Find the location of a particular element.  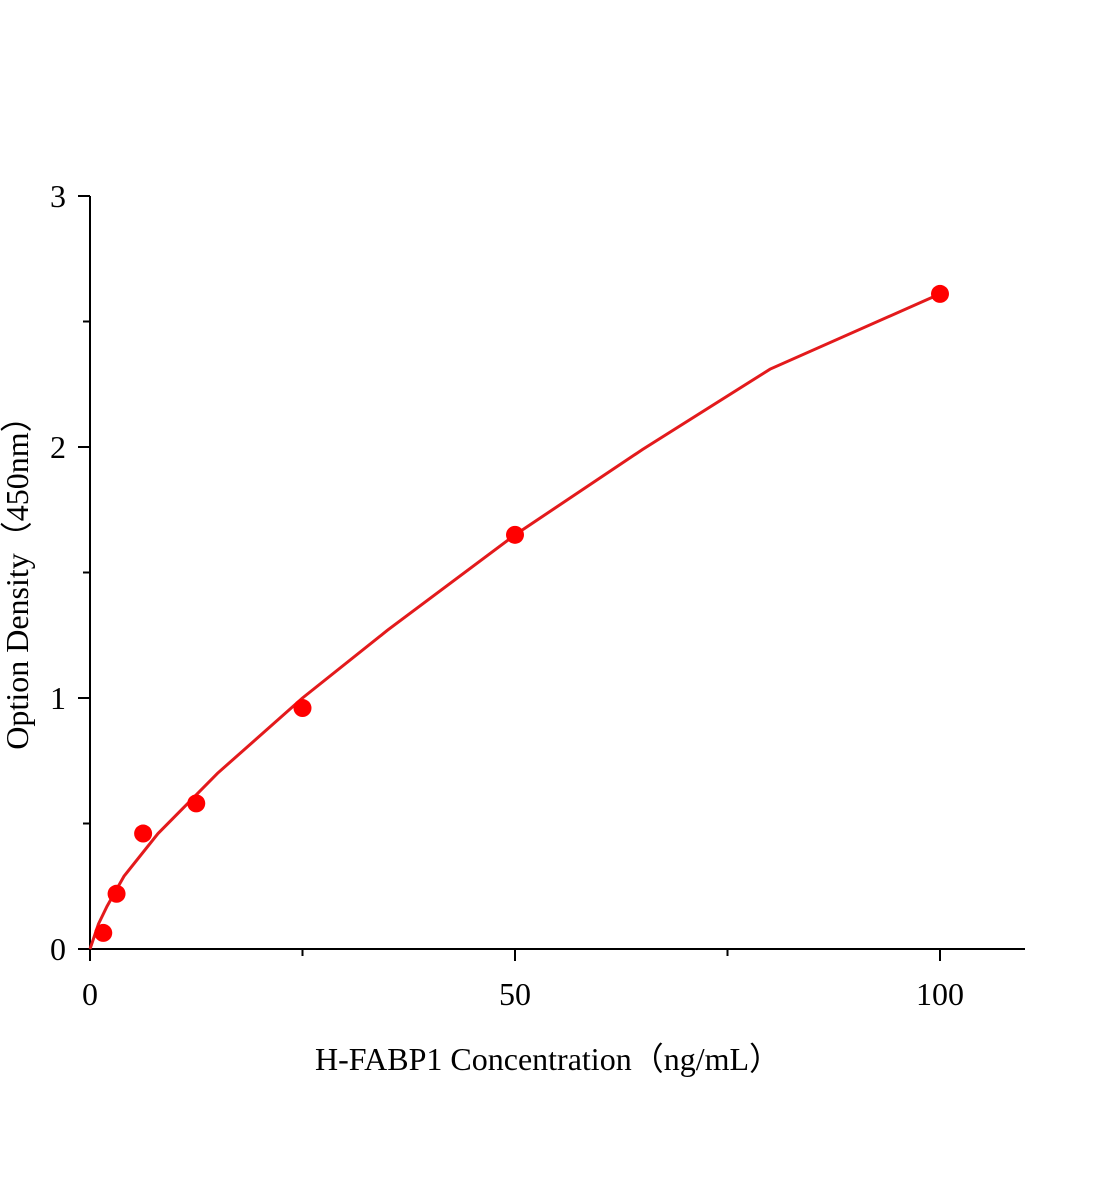

x-axis-label: H-FABP1 Concentration（ng/mL） is located at coordinates (548, 1059).